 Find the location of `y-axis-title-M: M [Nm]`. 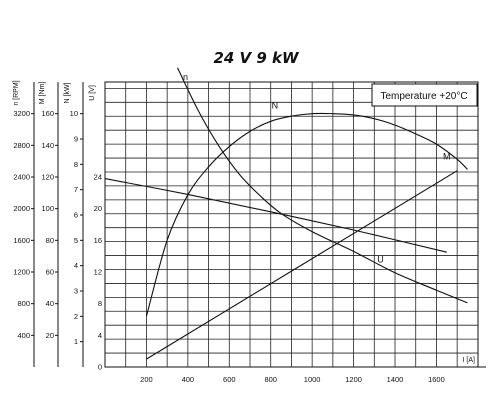

y-axis-title-M: M [Nm] is located at coordinates (42, 93).